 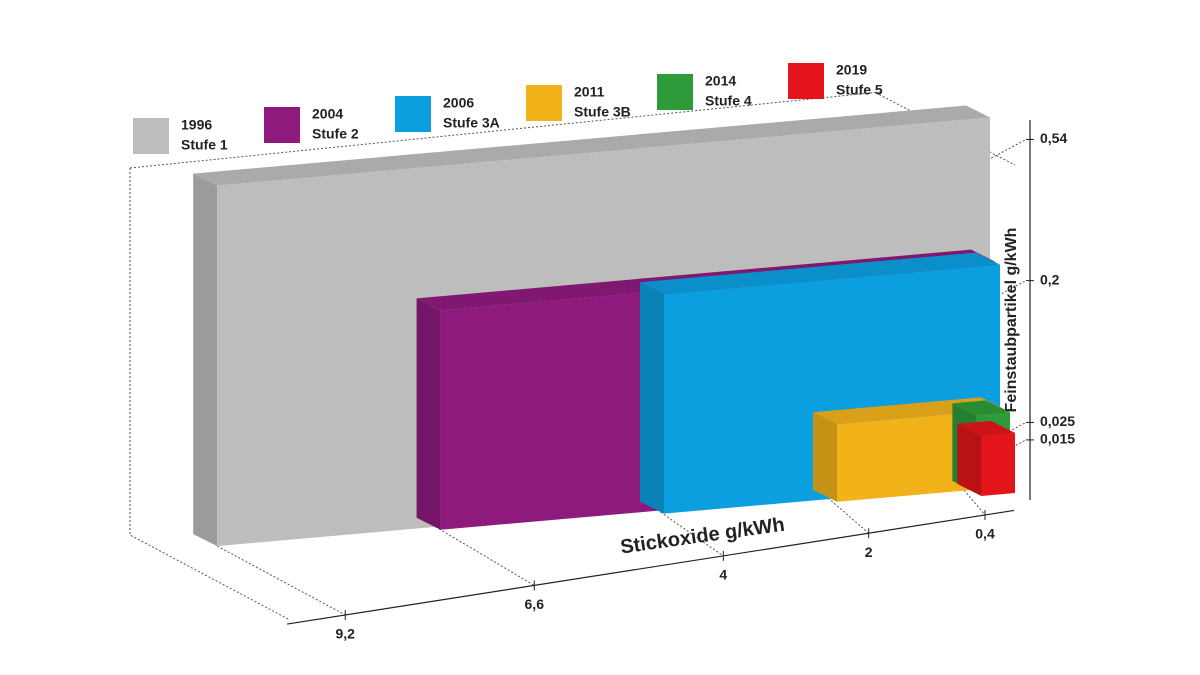 I want to click on x-tick-label: 0,4, so click(x=985, y=534).